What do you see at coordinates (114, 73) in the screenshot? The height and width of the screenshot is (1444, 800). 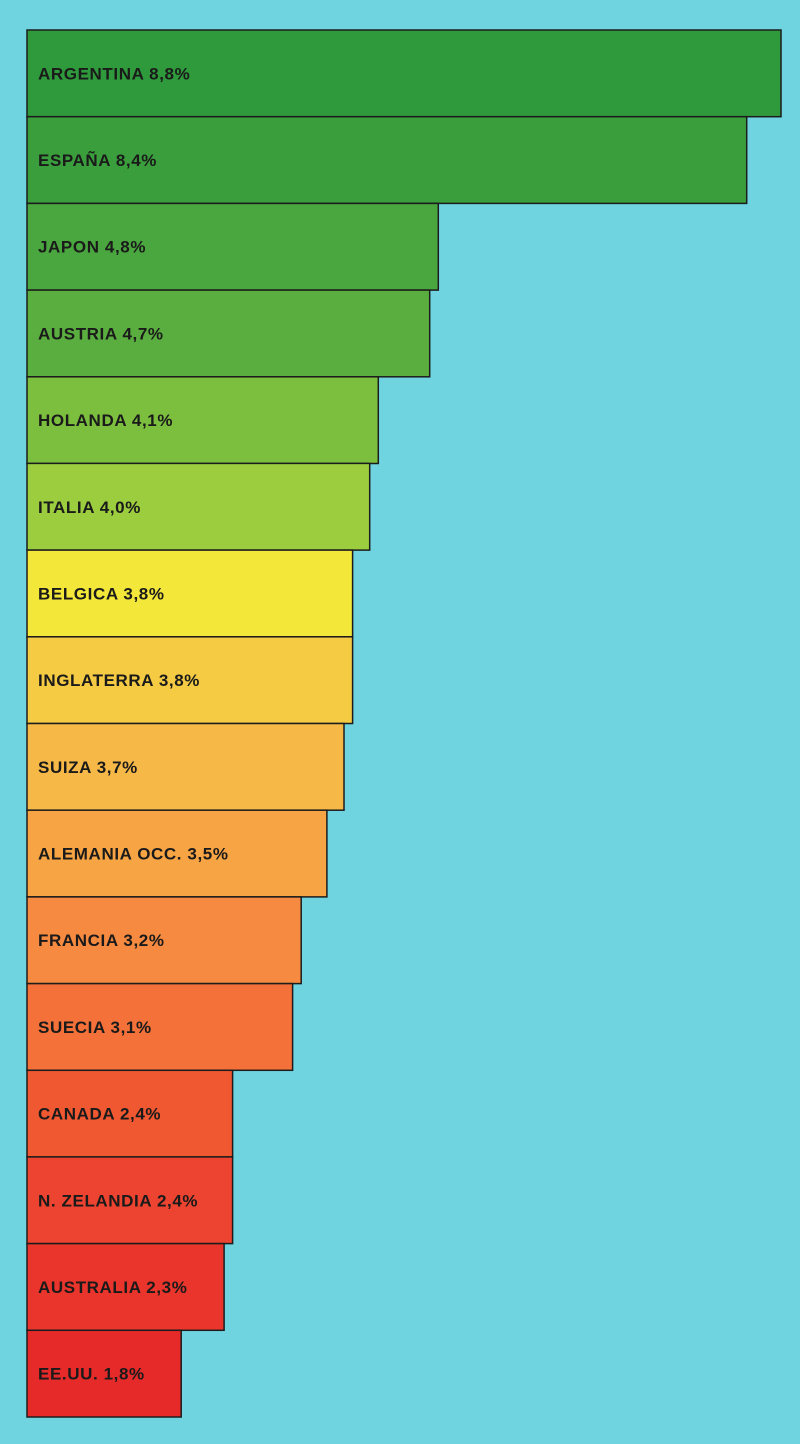 I see `bar-label-1: ARGENTINA 8,8%` at bounding box center [114, 73].